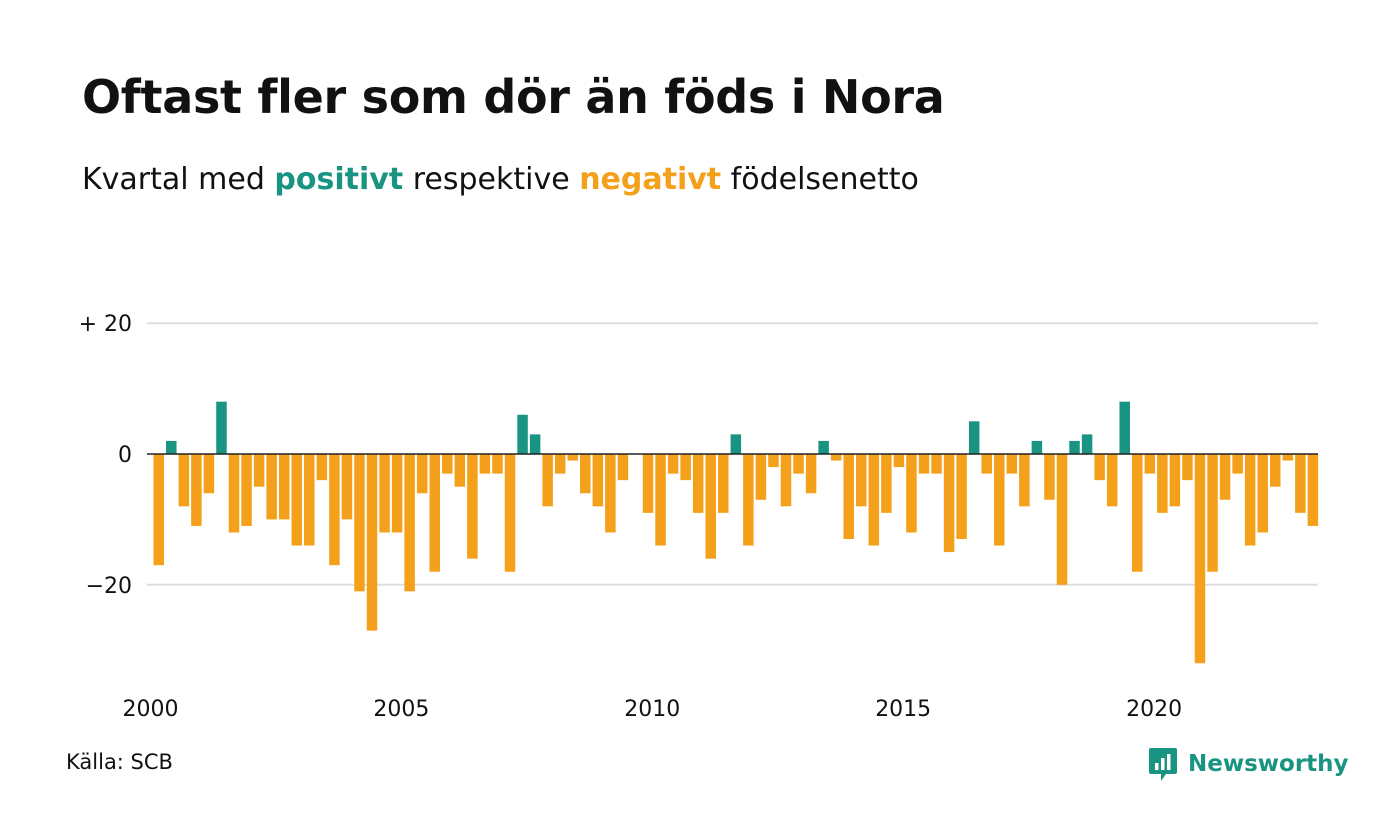 This screenshot has width=1400, height=840. Describe the element at coordinates (347, 487) in the screenshot. I see `bar-2003-q4` at that location.